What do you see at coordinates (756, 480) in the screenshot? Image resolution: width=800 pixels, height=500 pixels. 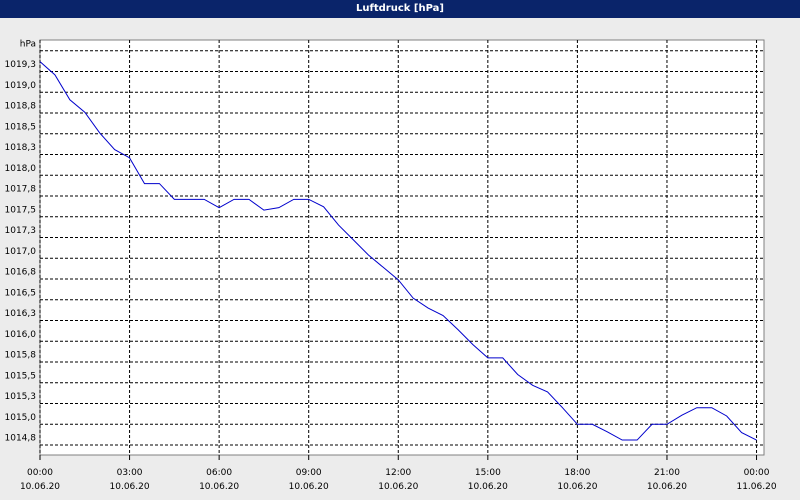 I see `x-tick-label: 00:00 11.06.20` at bounding box center [756, 480].